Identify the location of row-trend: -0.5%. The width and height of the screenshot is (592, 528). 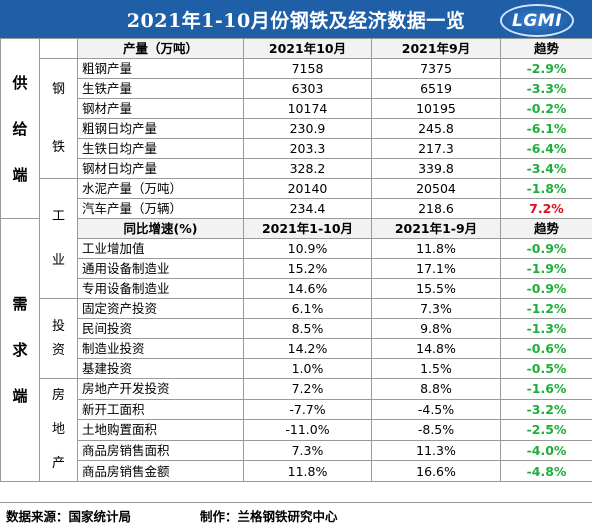
(546, 369).